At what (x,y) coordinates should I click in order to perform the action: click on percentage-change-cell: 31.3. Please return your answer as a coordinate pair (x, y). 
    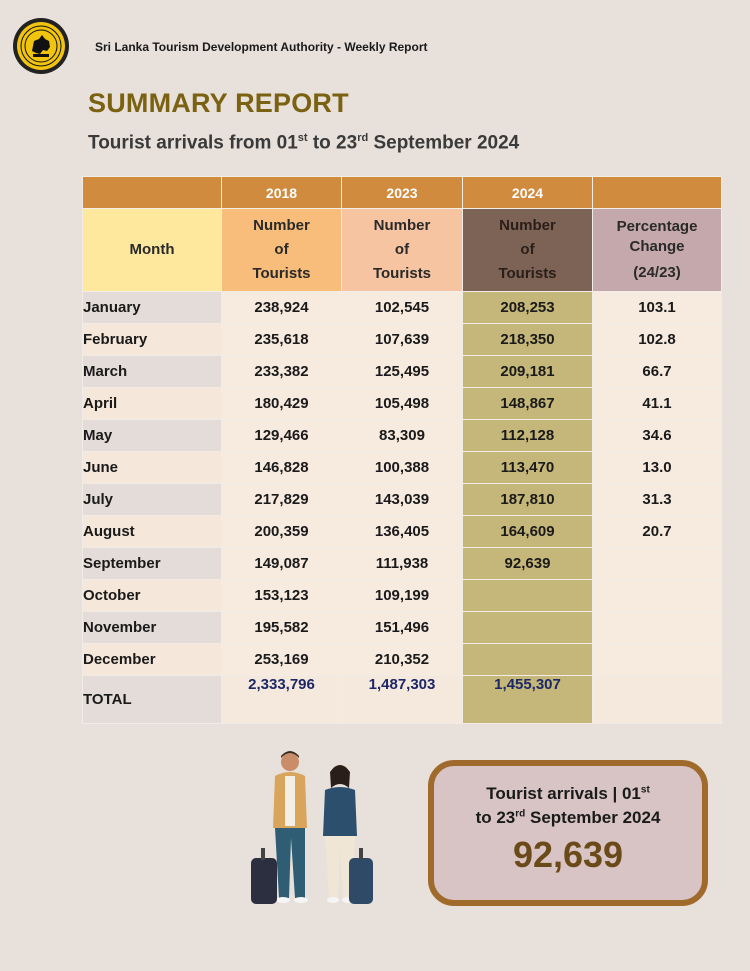
    Looking at the image, I should click on (657, 499).